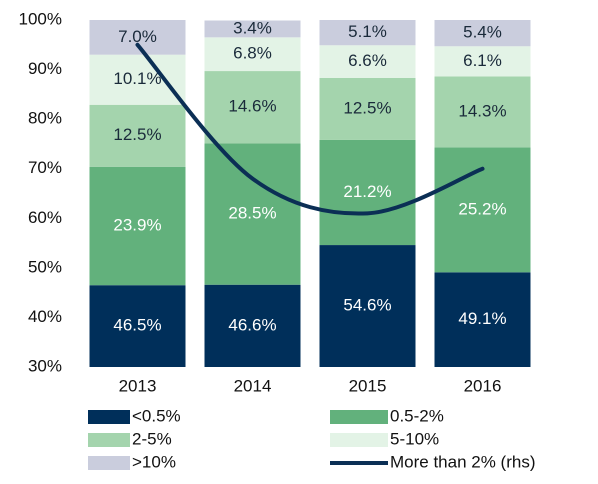 The image size is (598, 484). I want to click on data-label: 6.6%, so click(367, 60).